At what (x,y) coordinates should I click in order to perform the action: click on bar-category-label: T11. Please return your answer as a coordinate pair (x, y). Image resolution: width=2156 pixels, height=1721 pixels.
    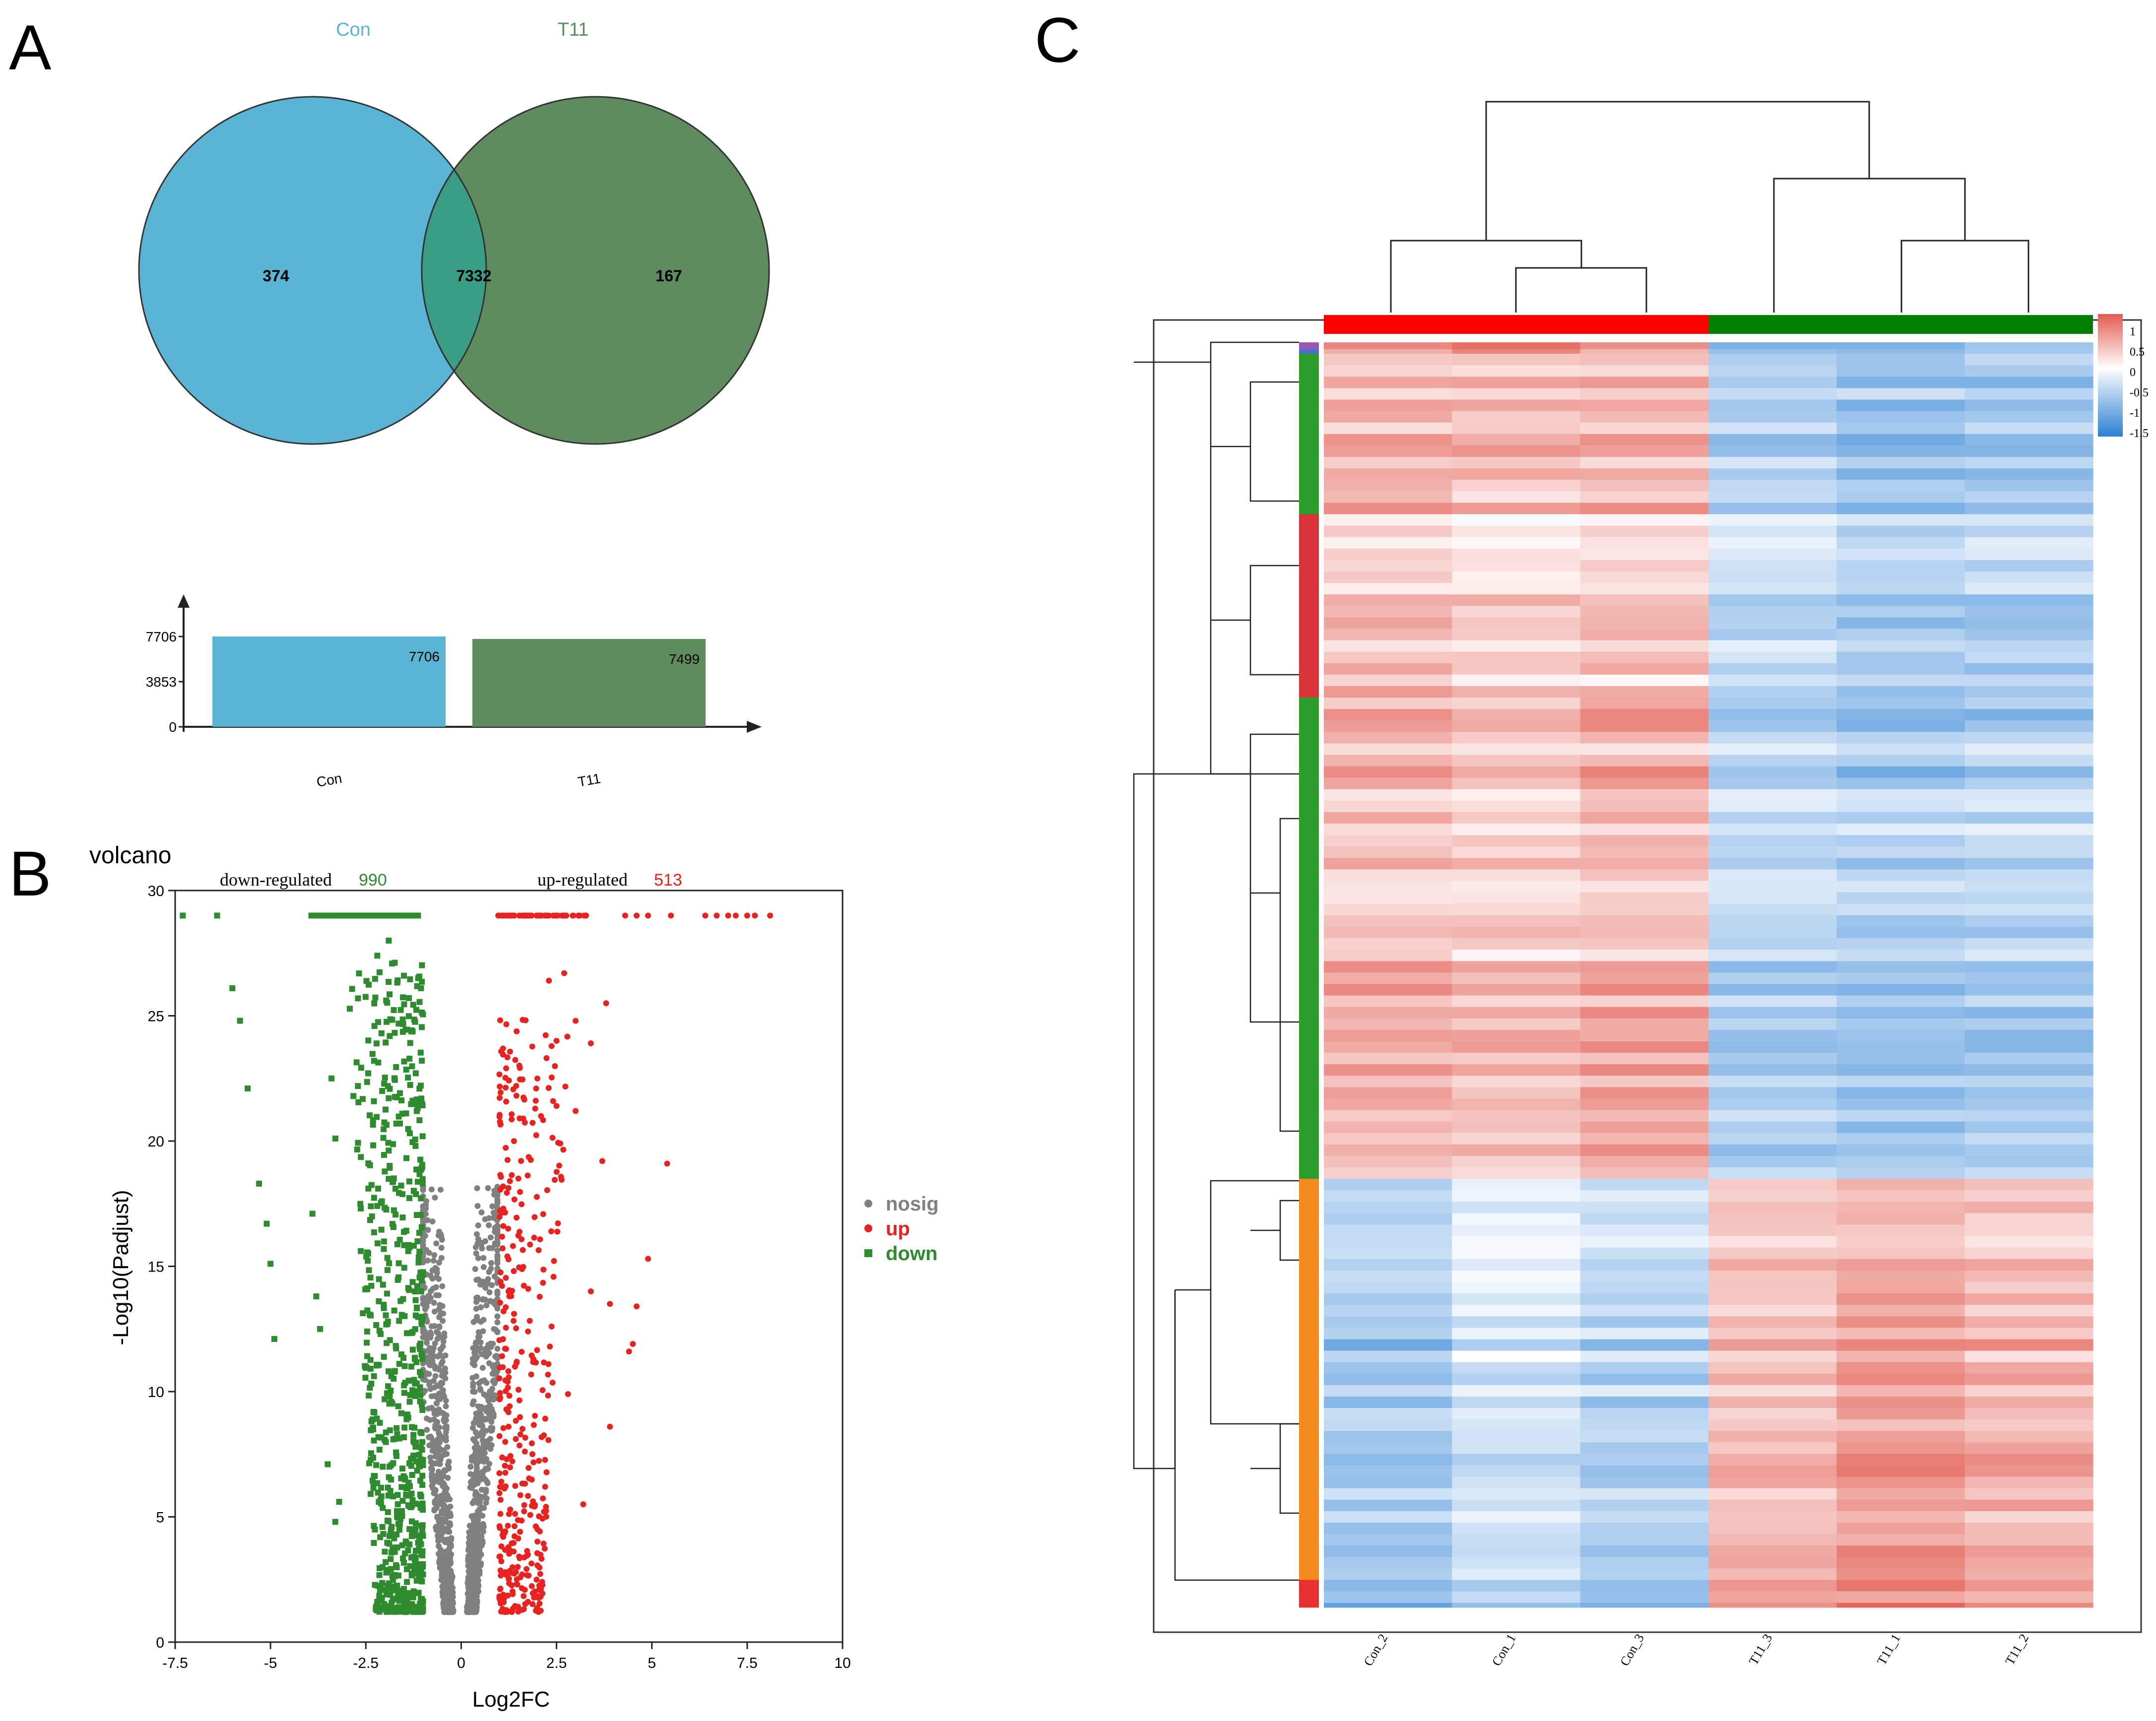
    Looking at the image, I should click on (589, 780).